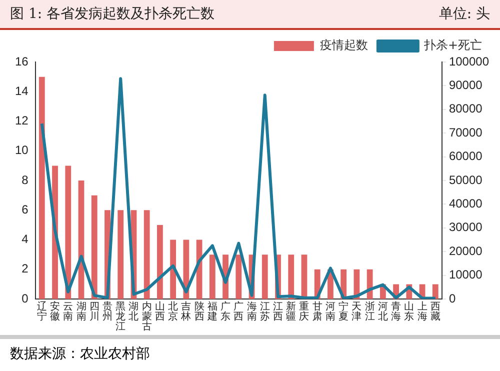  I want to click on y-tick-label: 6, so click(25, 209).